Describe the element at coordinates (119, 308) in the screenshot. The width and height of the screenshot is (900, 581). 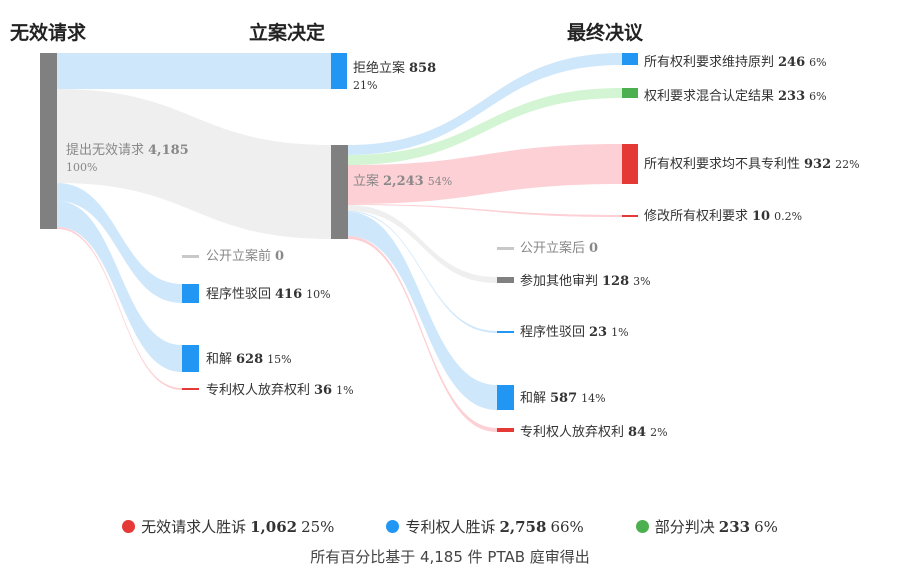
I see `flow-petition-to-pre_abandon` at that location.